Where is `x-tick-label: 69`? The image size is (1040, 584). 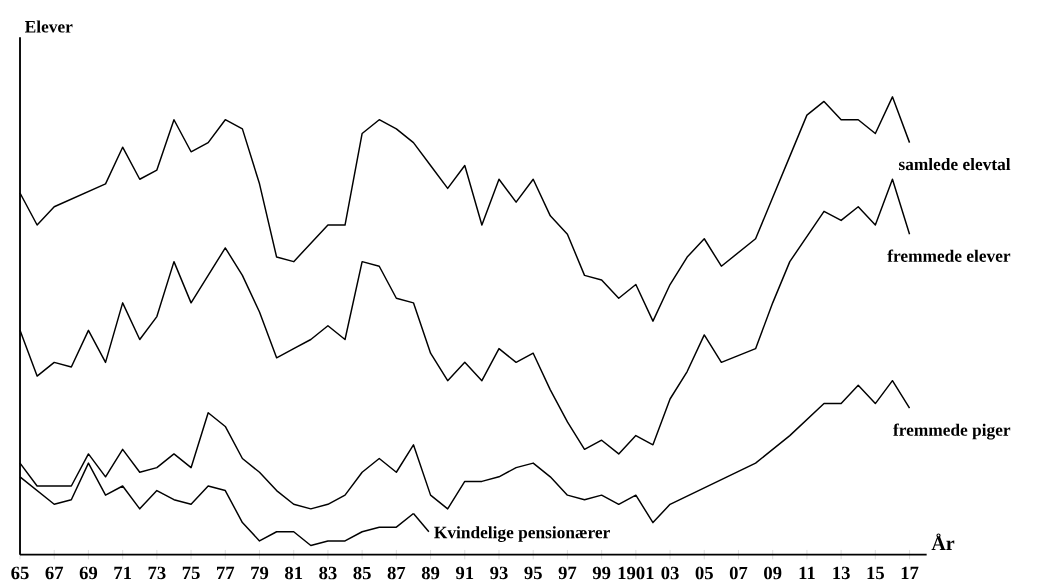
x-tick-label: 69 is located at coordinates (88, 573).